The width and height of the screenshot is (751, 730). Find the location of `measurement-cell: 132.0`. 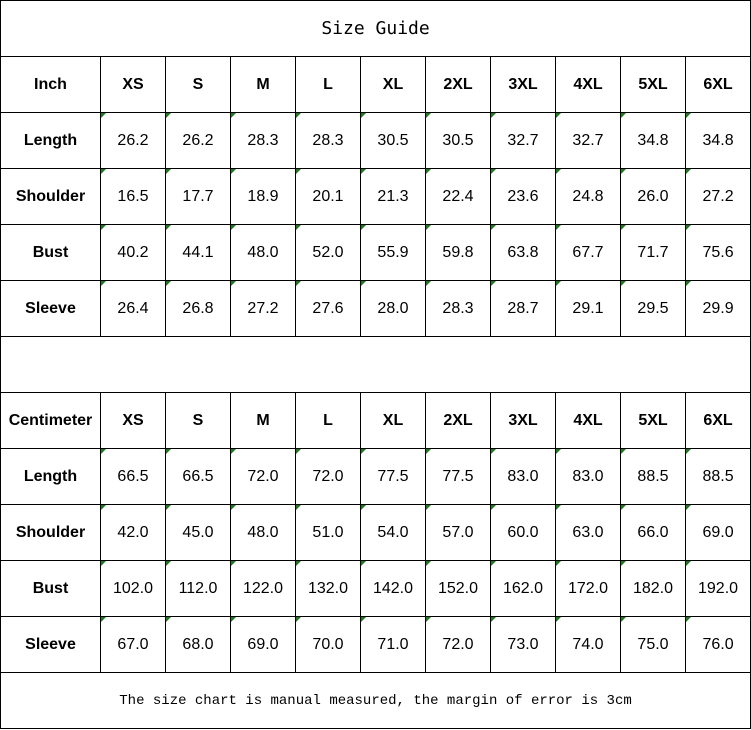

measurement-cell: 132.0 is located at coordinates (328, 588).